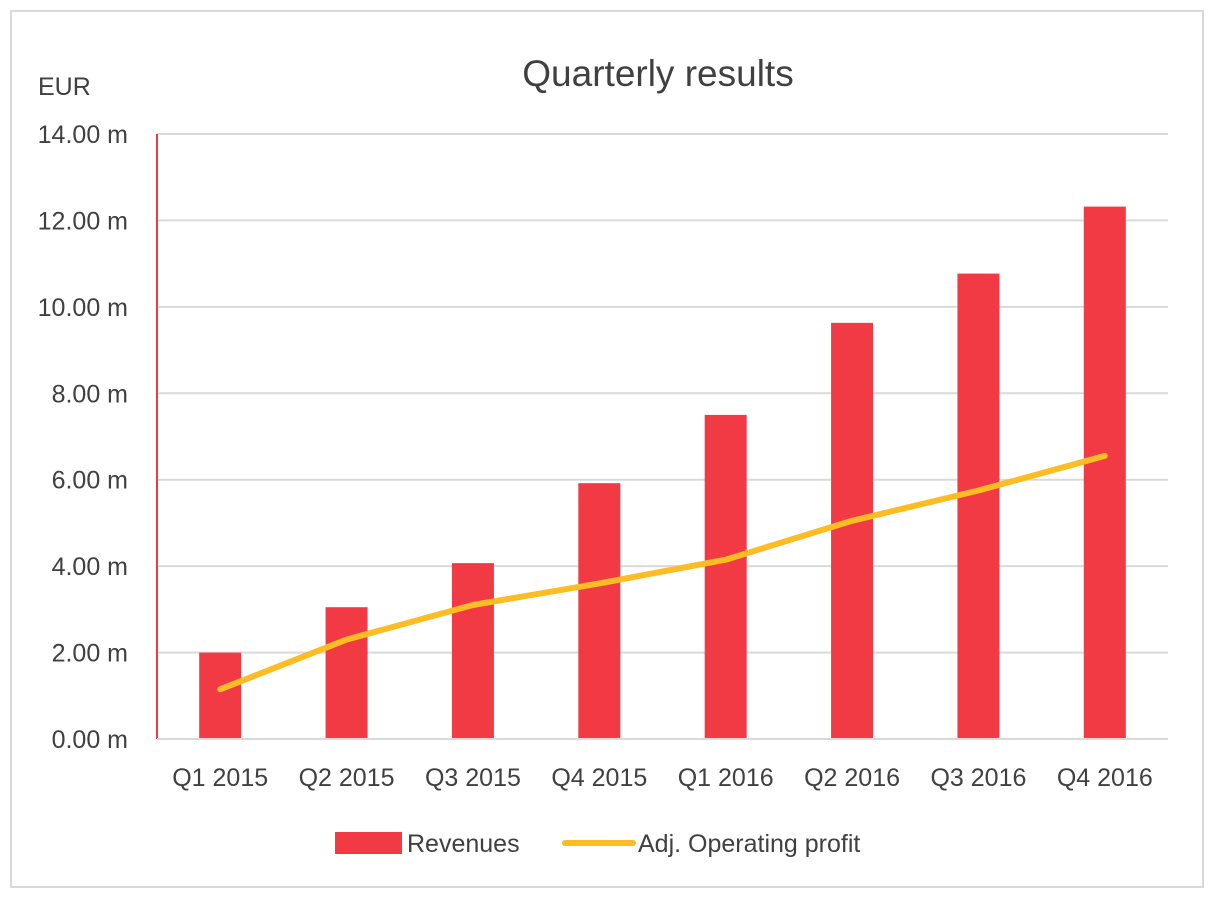 The width and height of the screenshot is (1218, 904). What do you see at coordinates (90, 481) in the screenshot?
I see `y-tick-label-3: 6.00 m` at bounding box center [90, 481].